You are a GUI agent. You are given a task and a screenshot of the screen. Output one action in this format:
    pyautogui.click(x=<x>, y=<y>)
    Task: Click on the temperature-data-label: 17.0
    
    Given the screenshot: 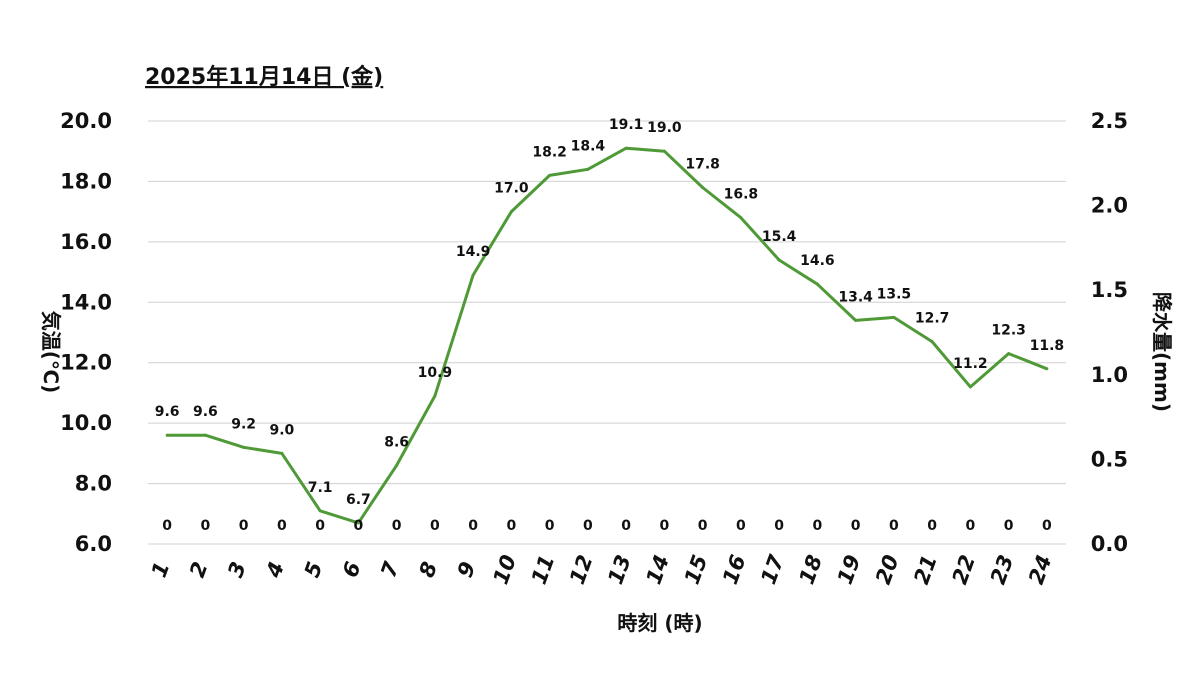 What is the action you would take?
    pyautogui.click(x=511, y=189)
    